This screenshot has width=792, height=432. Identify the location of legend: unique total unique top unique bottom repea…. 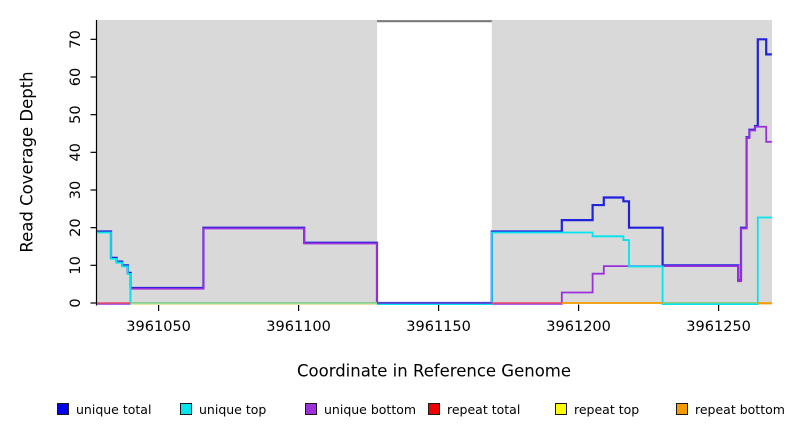
(396, 411).